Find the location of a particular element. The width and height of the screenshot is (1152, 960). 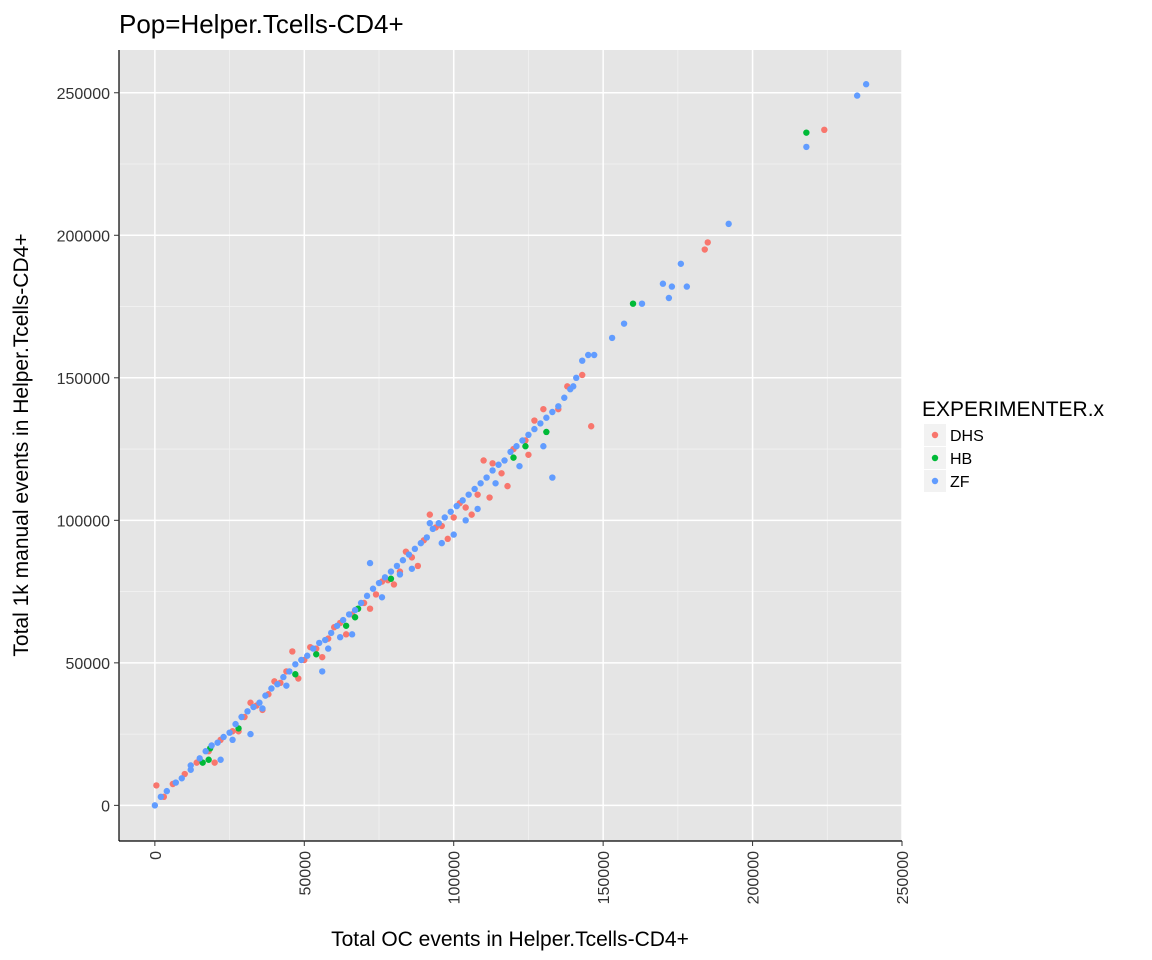

x-tick-label: 200000 is located at coordinates (754, 877).